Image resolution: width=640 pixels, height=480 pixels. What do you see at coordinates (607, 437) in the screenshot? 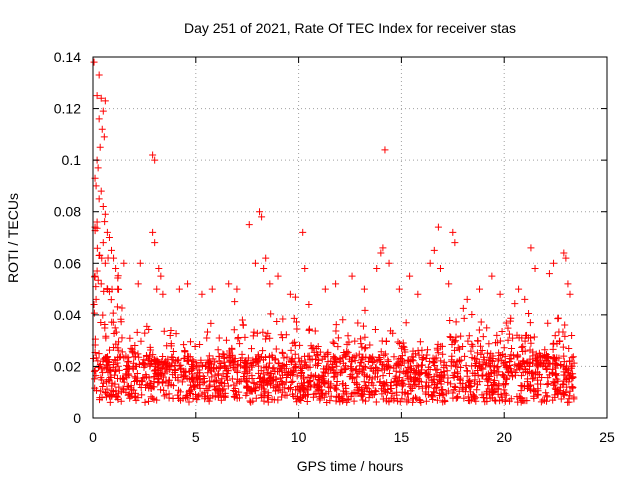
I see `x-tick-label: 25` at bounding box center [607, 437].